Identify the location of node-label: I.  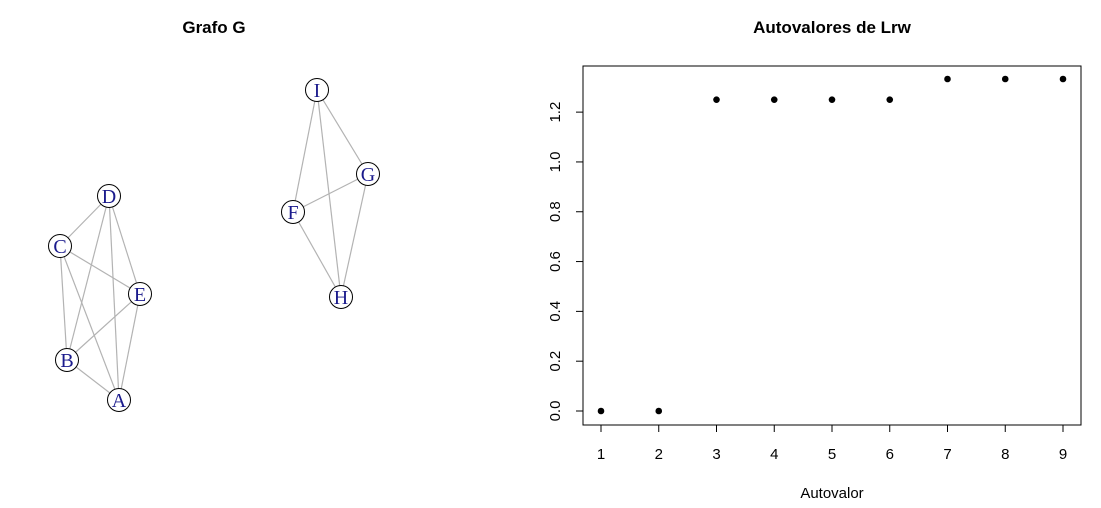
(317, 91).